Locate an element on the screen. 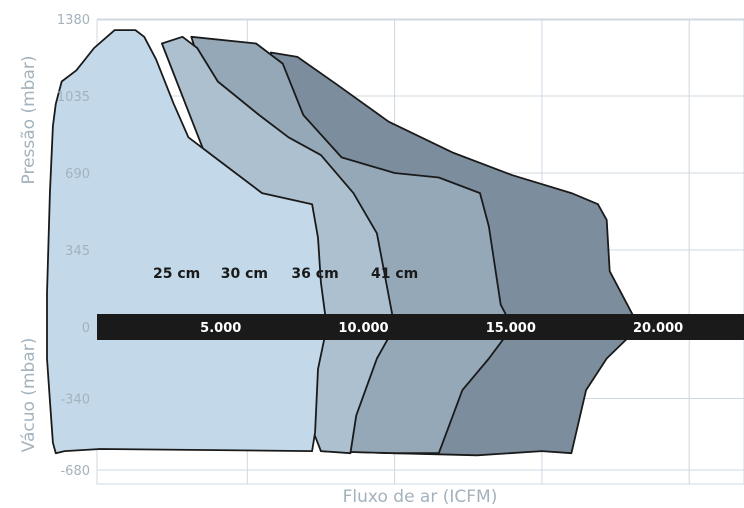 The width and height of the screenshot is (744, 508). y-axis-title-bottom: Vácuo (mbar) is located at coordinates (29, 395).